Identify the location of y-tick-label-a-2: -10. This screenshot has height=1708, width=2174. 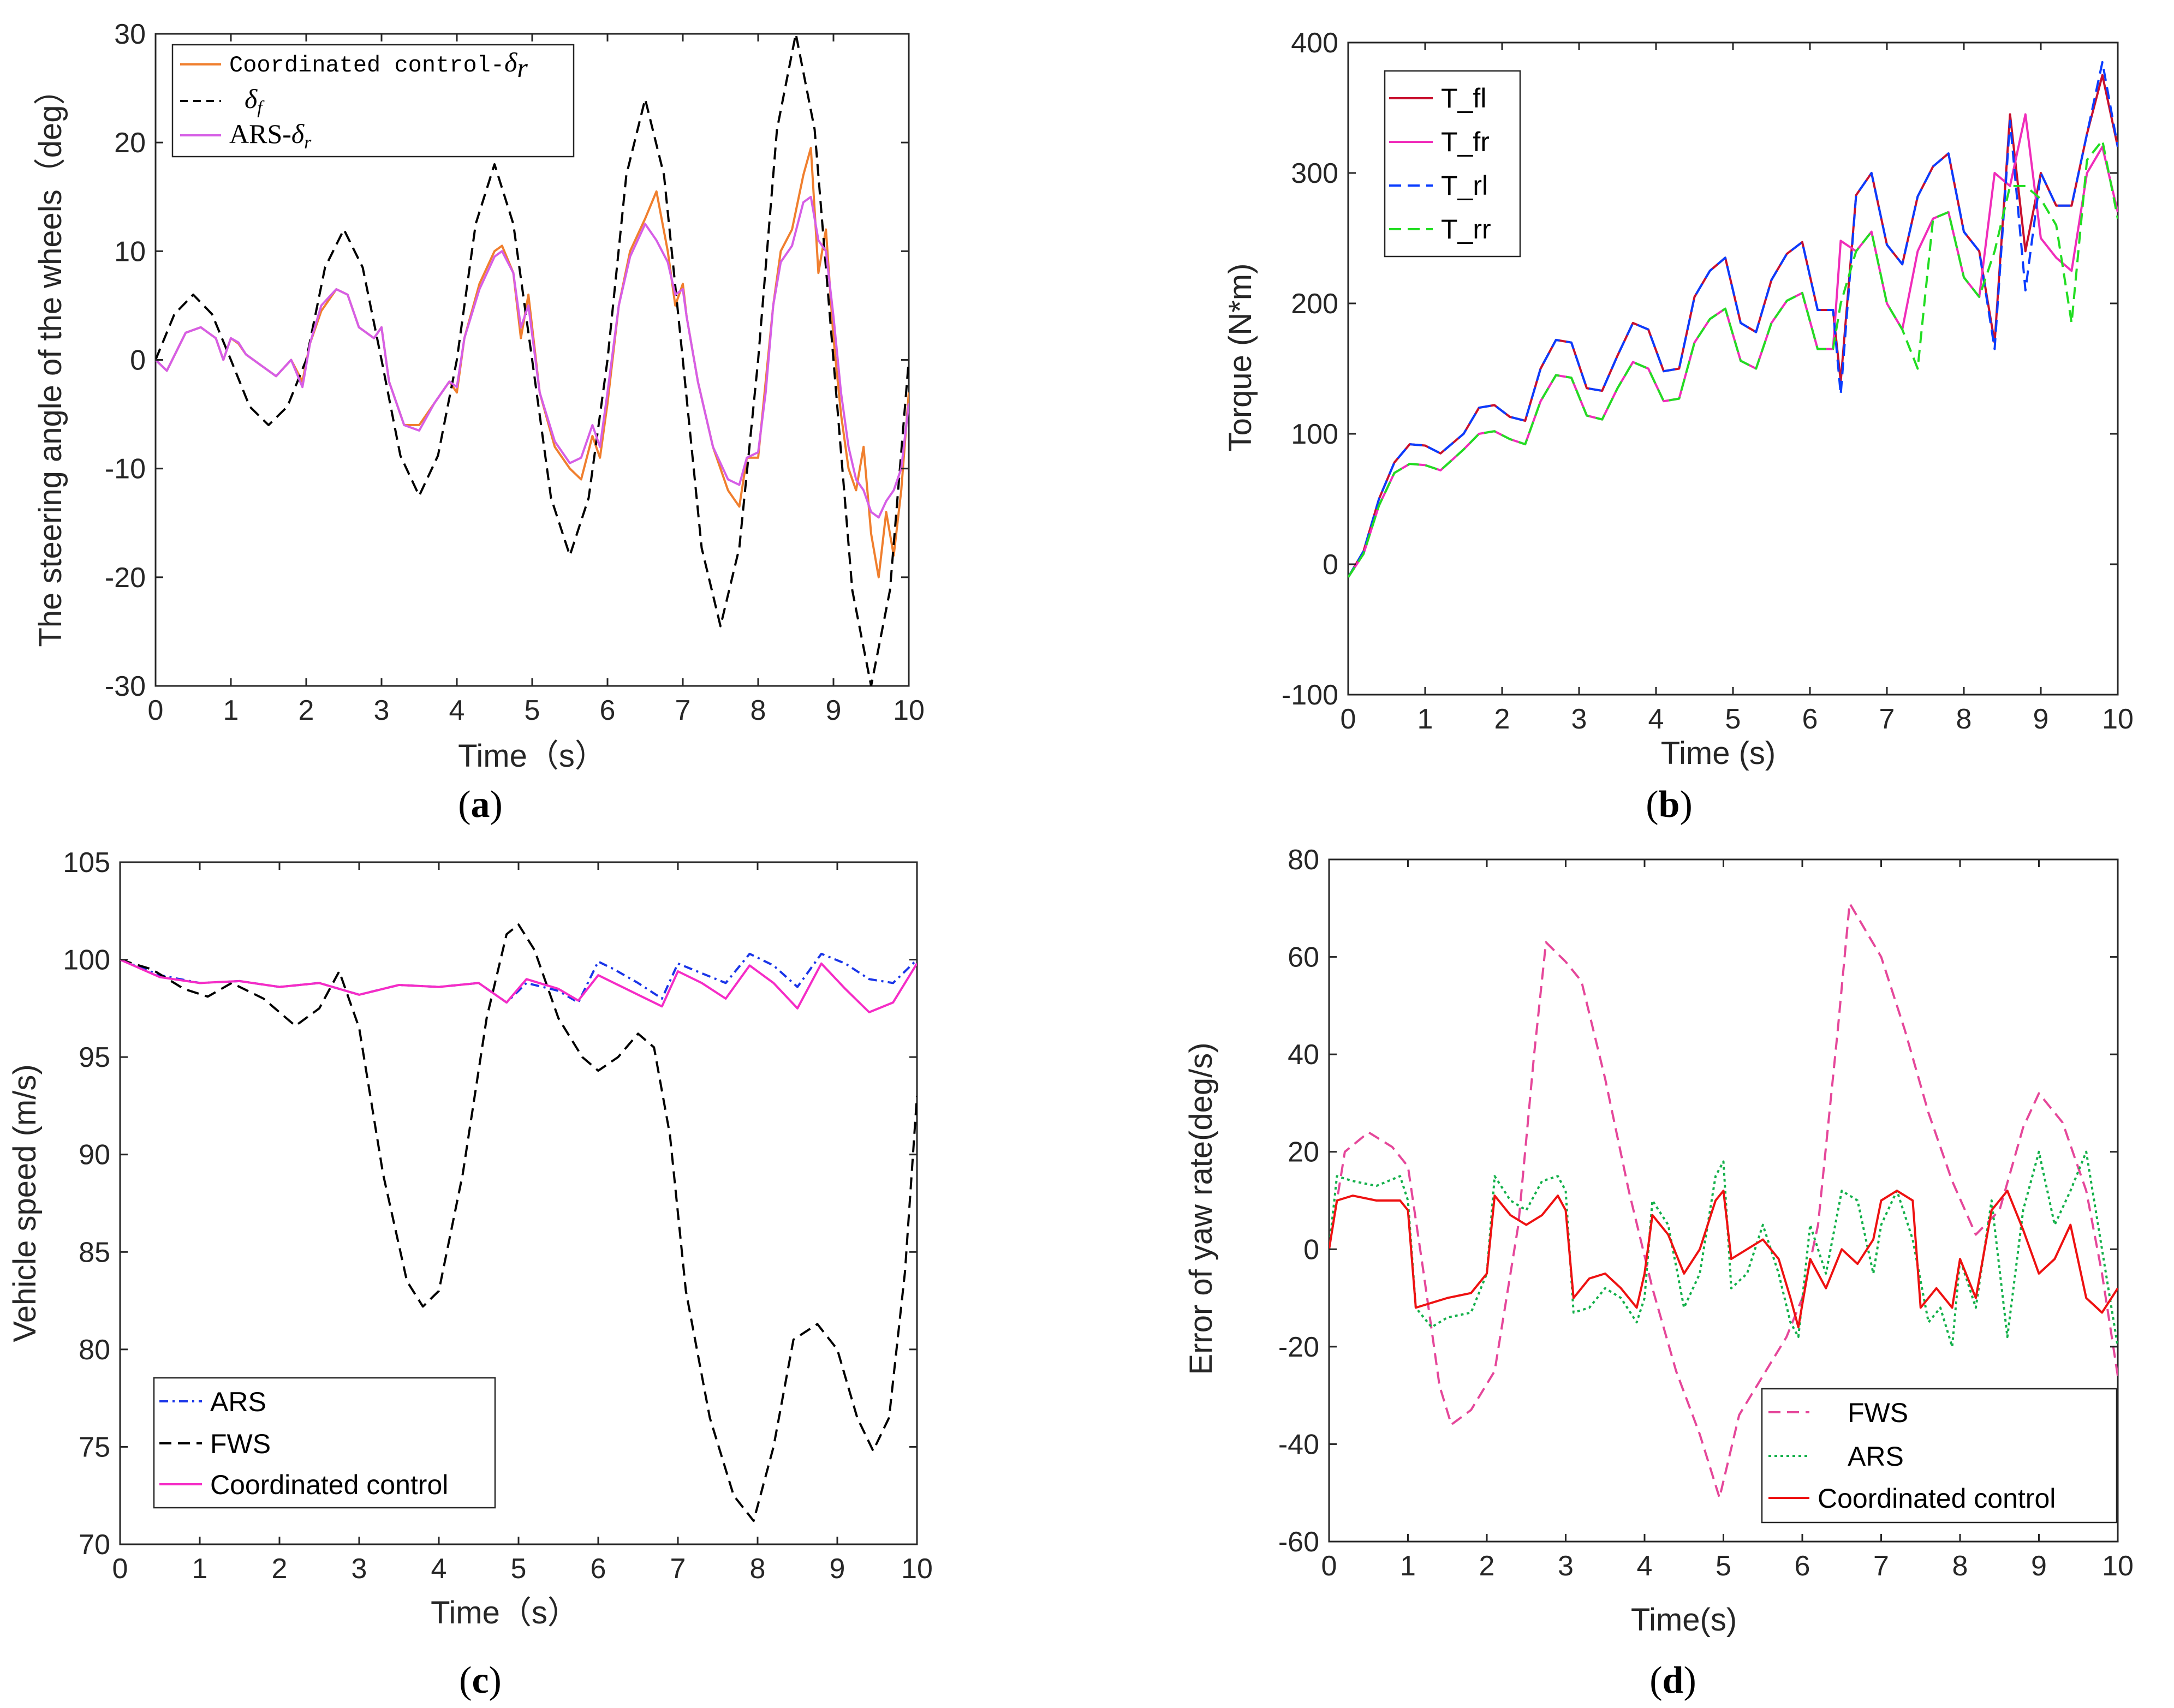
(126, 469).